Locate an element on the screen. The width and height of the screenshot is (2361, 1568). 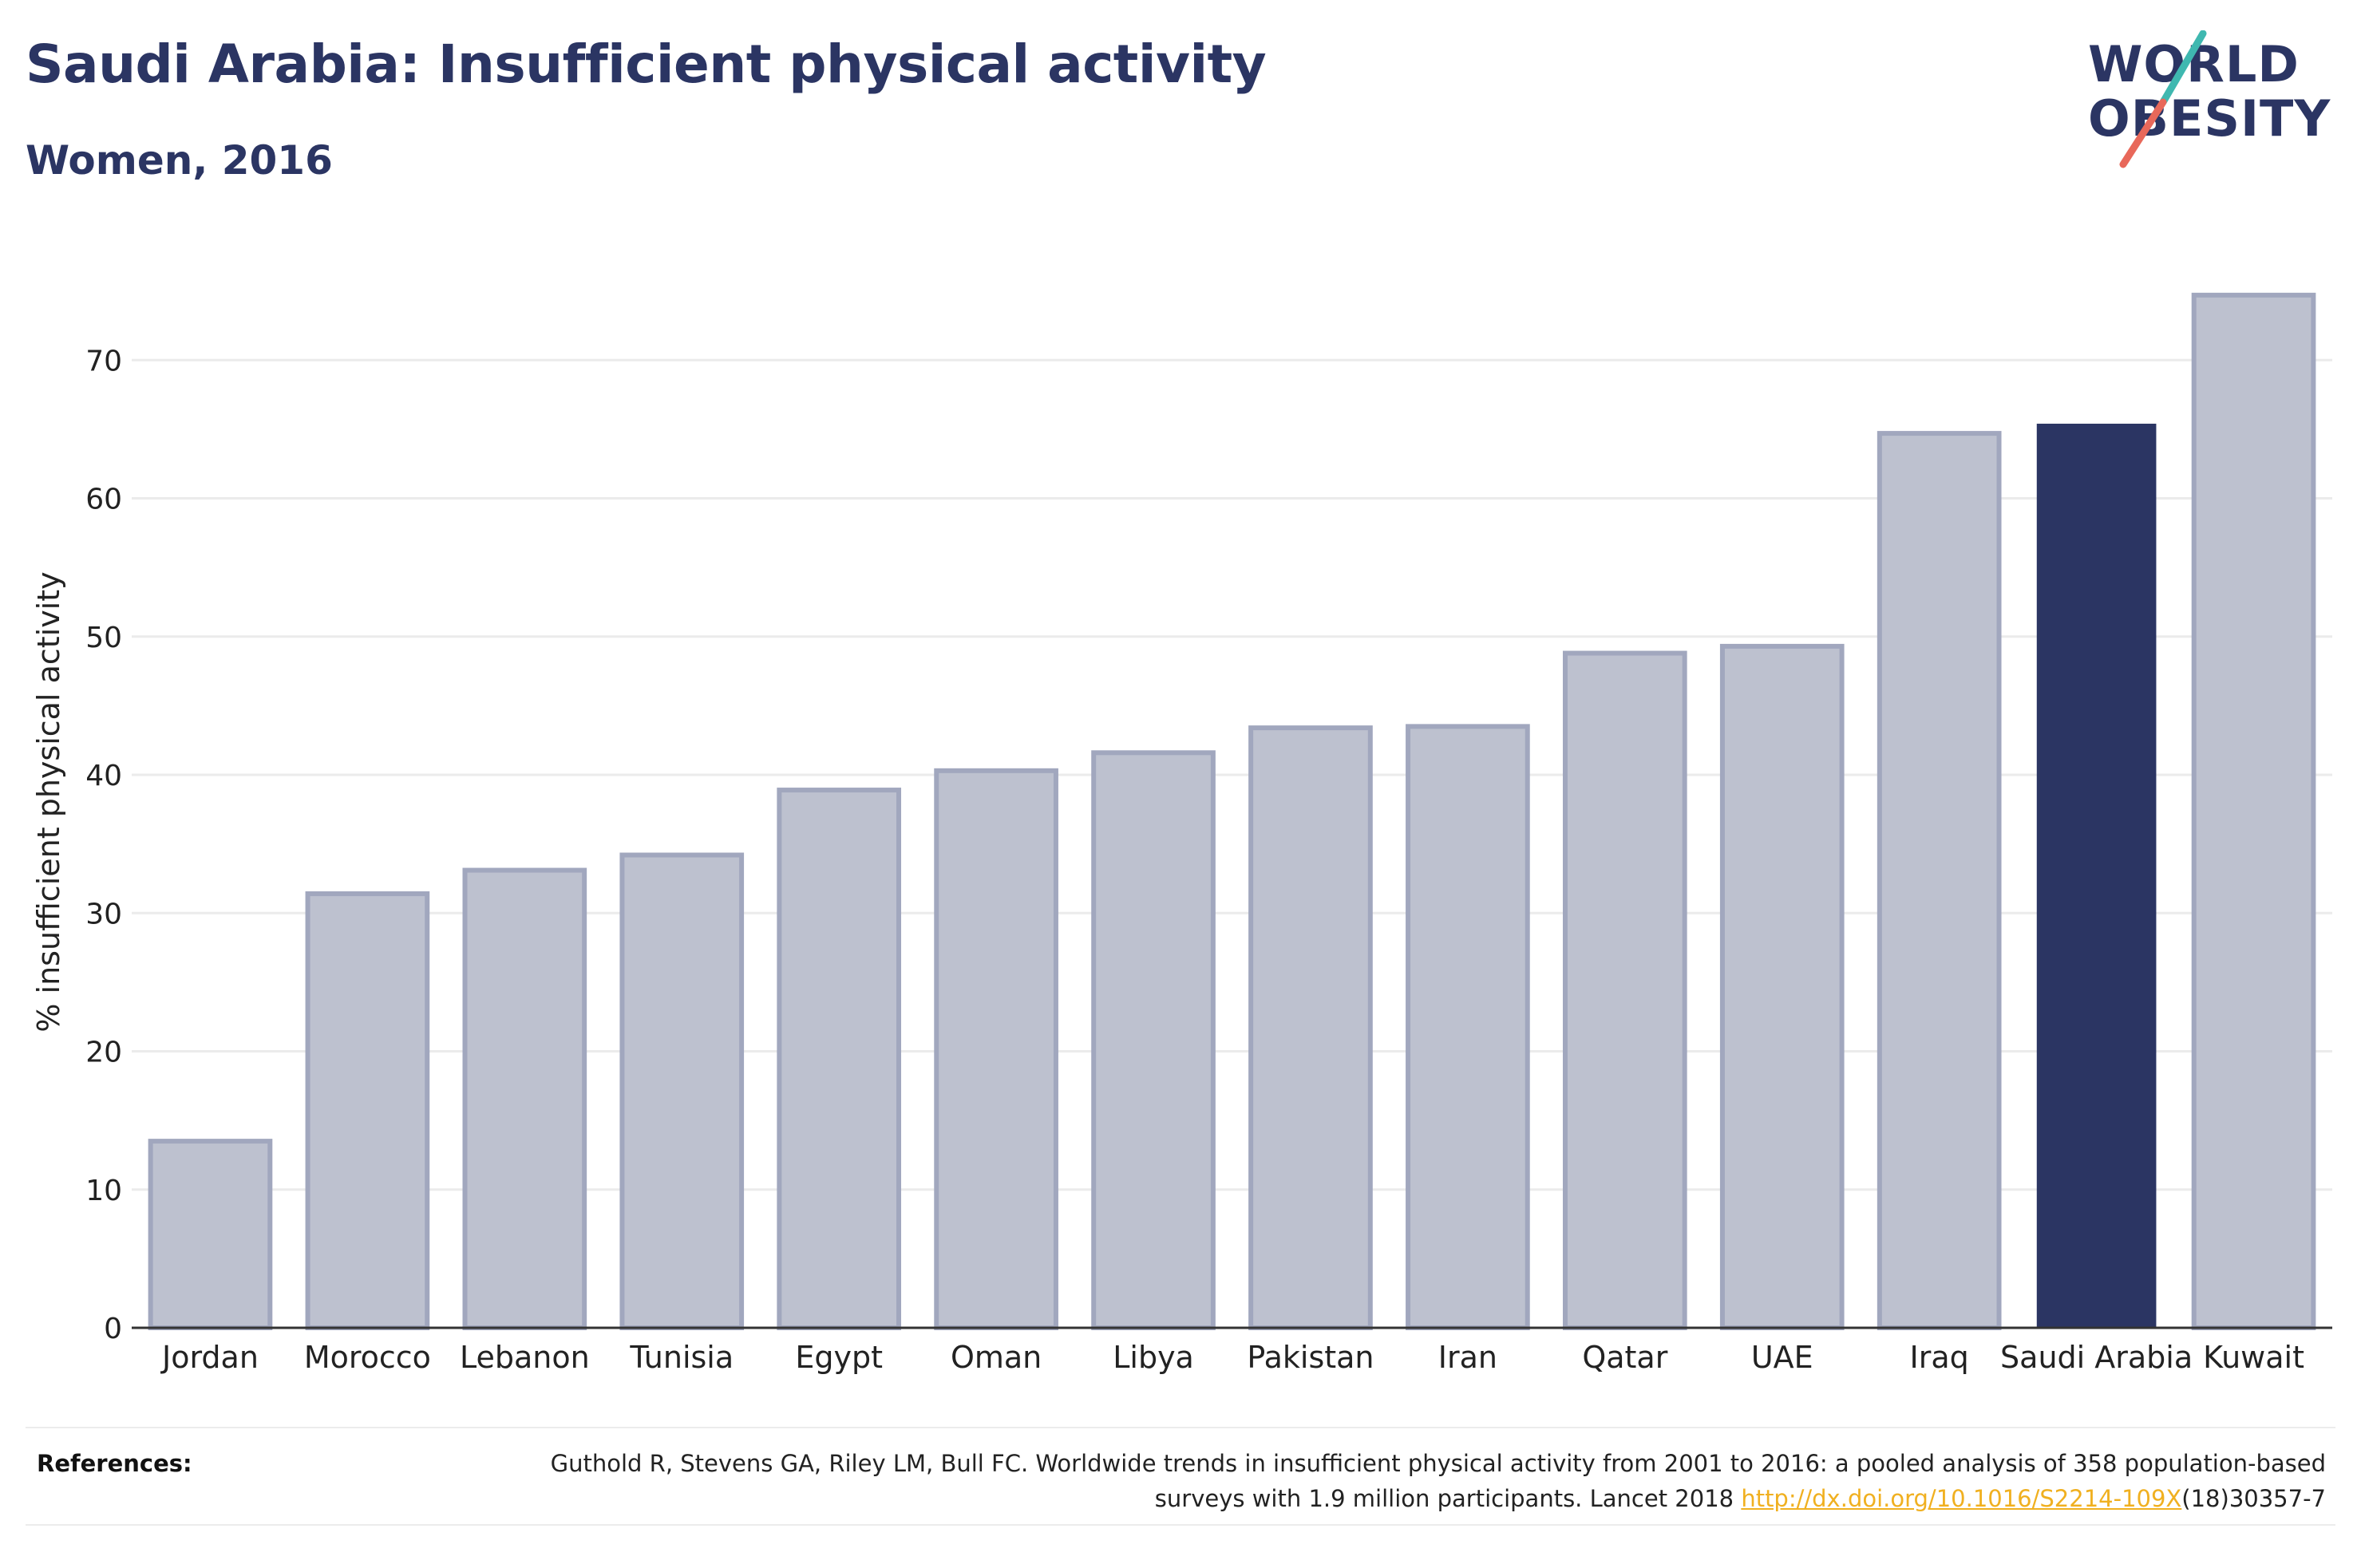
logo-line-2: OBESITY is located at coordinates (2209, 118).